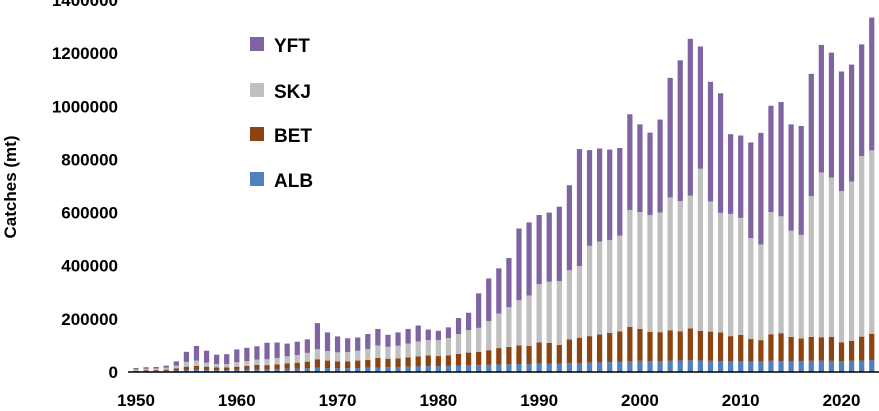  I want to click on legend-swatch-alb, so click(257, 179).